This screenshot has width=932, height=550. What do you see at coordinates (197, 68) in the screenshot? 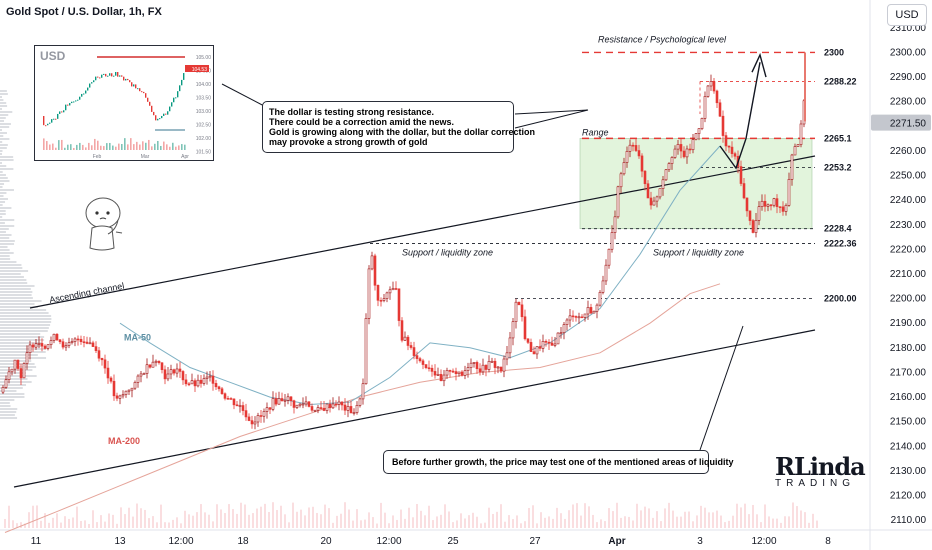
I see `inset-price-badge` at bounding box center [197, 68].